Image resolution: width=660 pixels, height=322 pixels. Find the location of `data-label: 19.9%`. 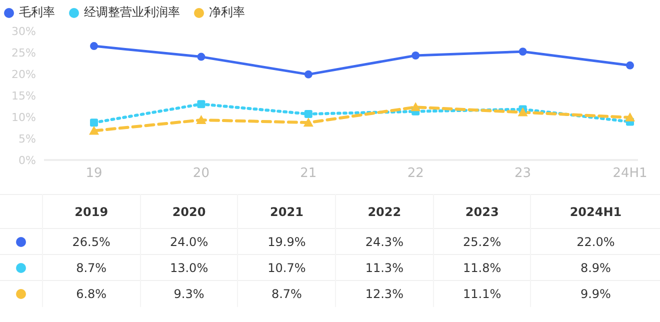

data-label: 19.9% is located at coordinates (287, 241).